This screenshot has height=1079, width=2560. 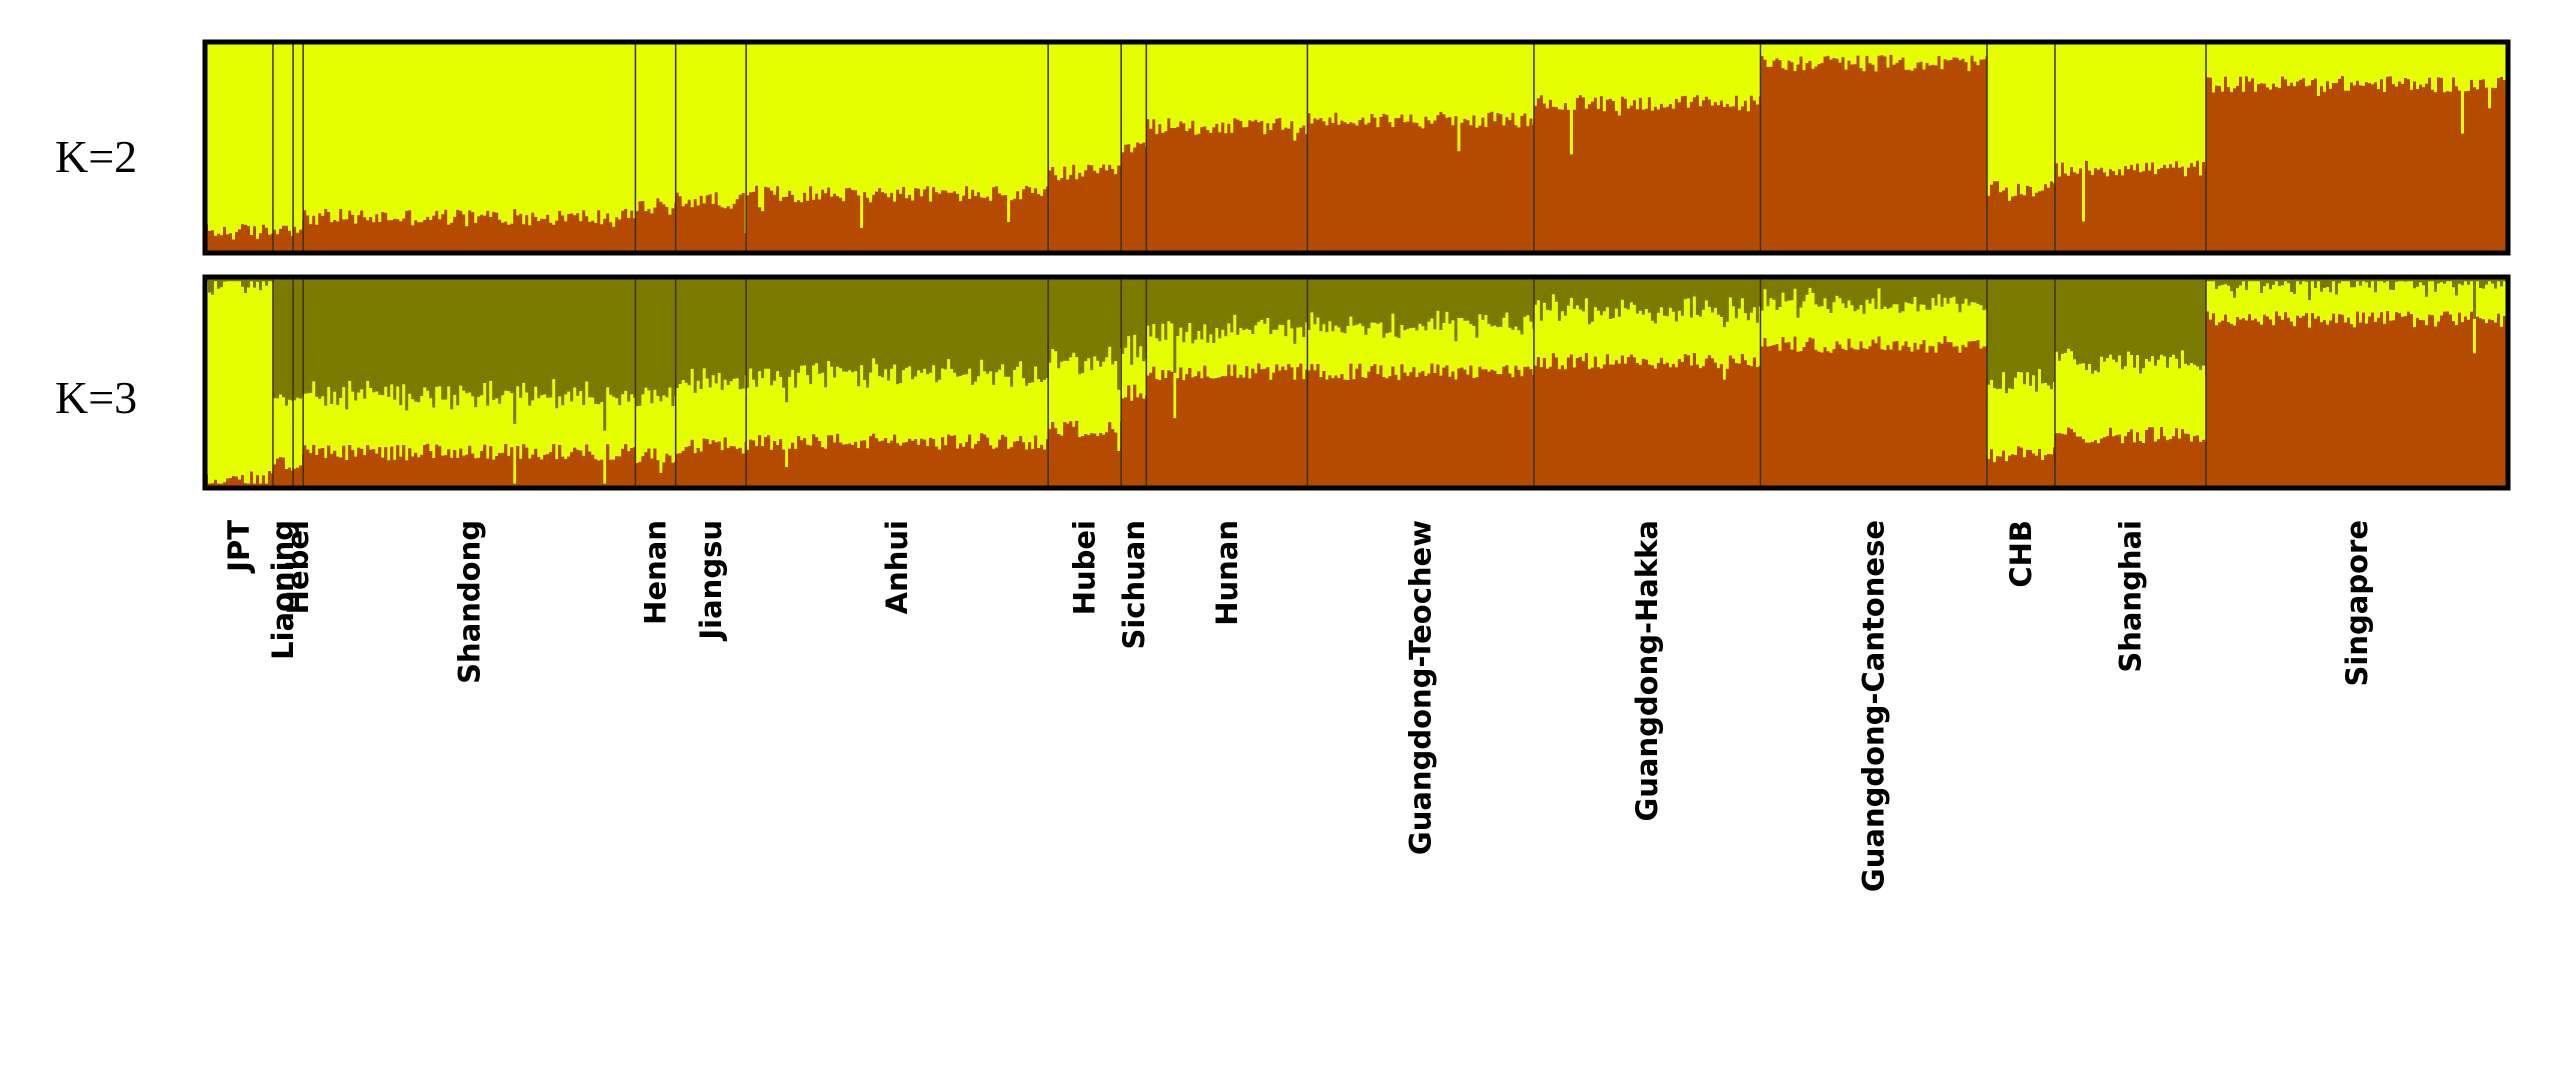 I want to click on population-label: Jiangsu, so click(x=711, y=581).